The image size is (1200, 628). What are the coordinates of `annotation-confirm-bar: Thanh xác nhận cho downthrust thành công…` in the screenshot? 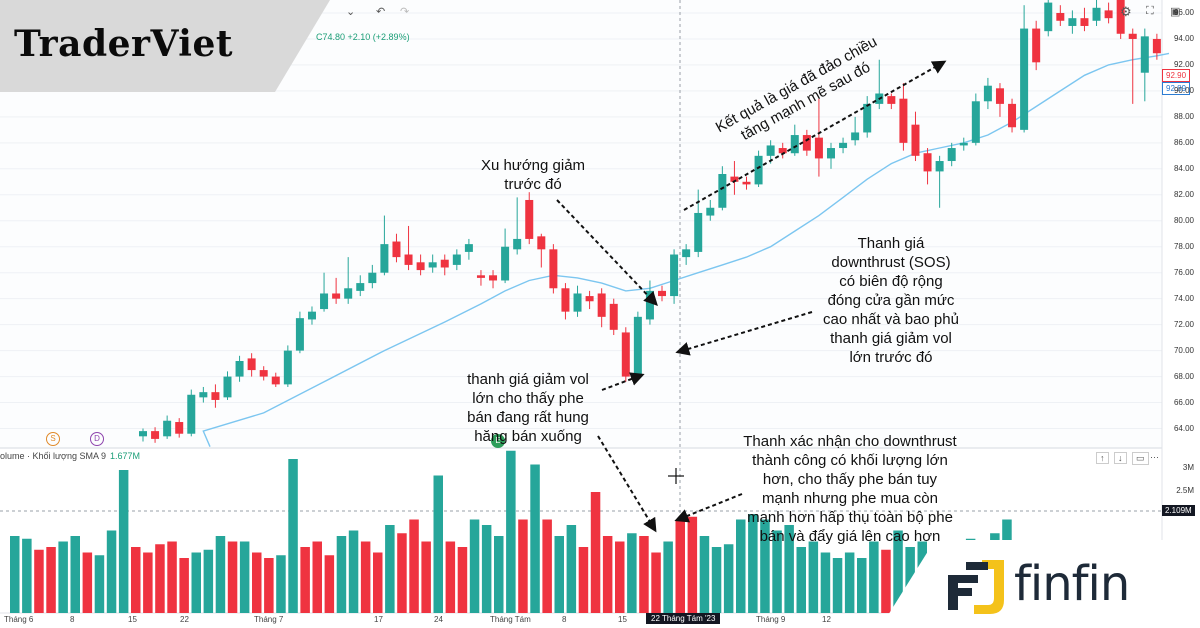 It's located at (850, 489).